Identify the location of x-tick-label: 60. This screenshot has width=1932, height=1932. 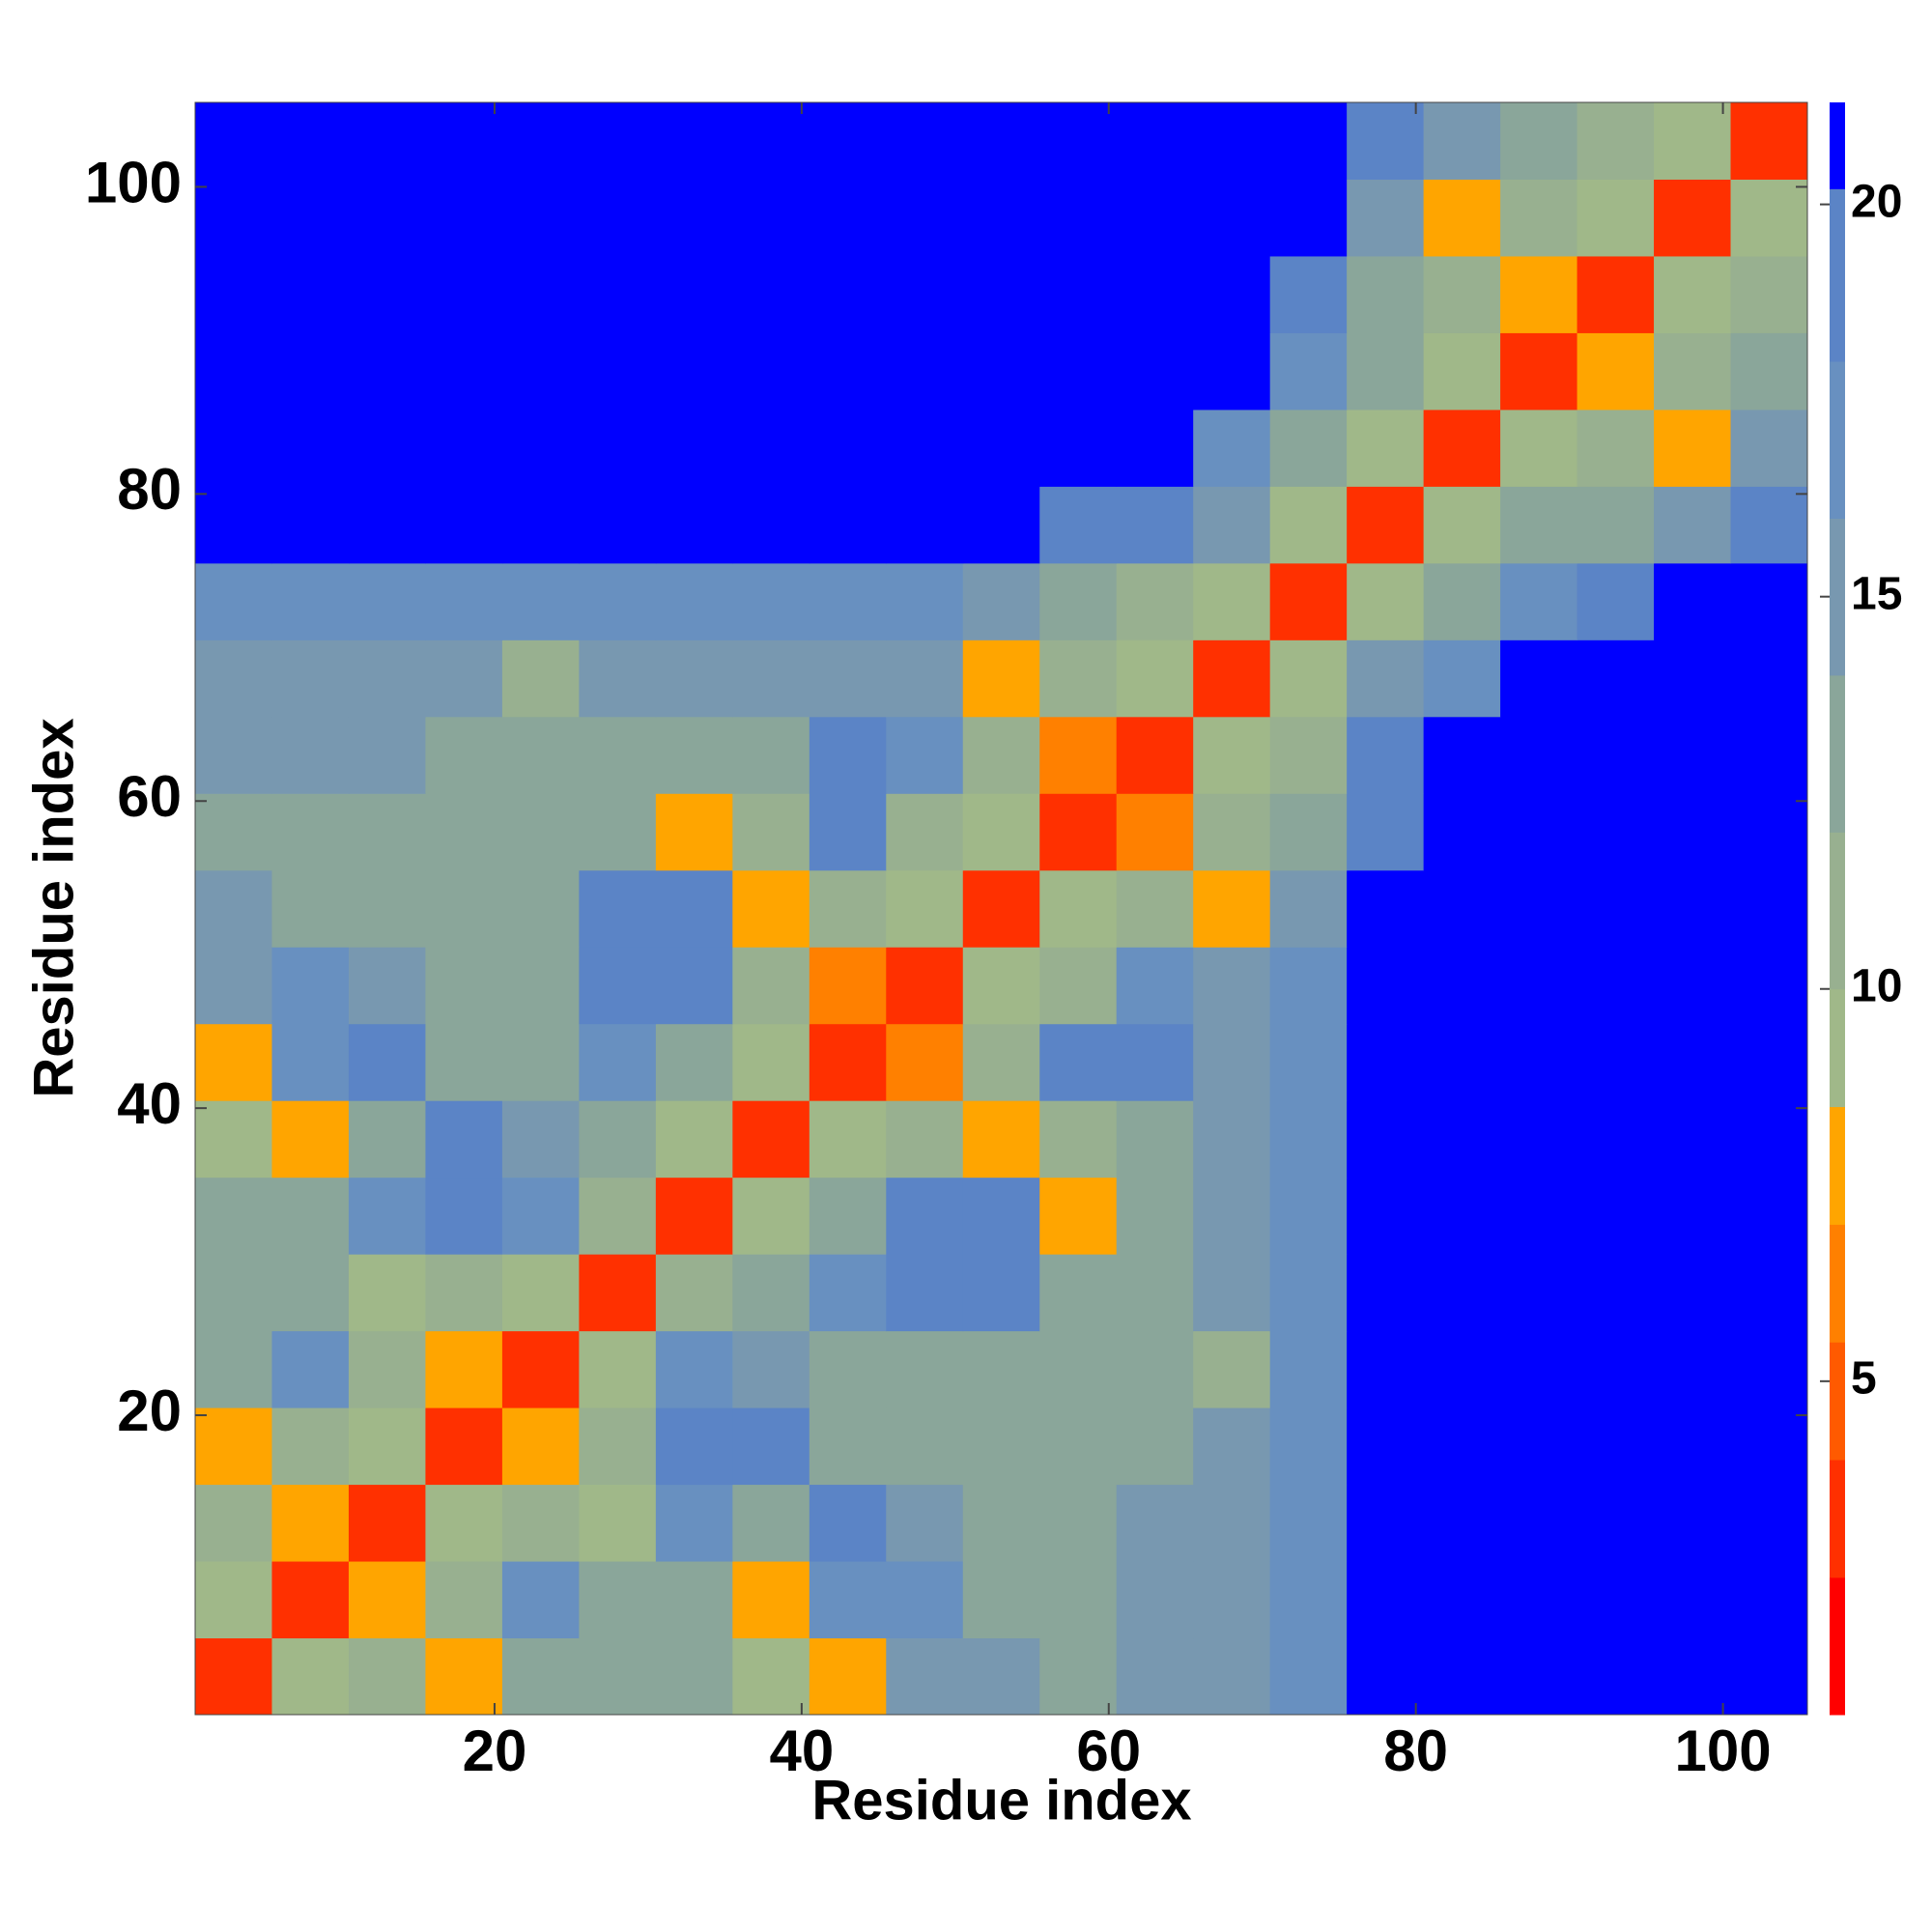
(1108, 1751).